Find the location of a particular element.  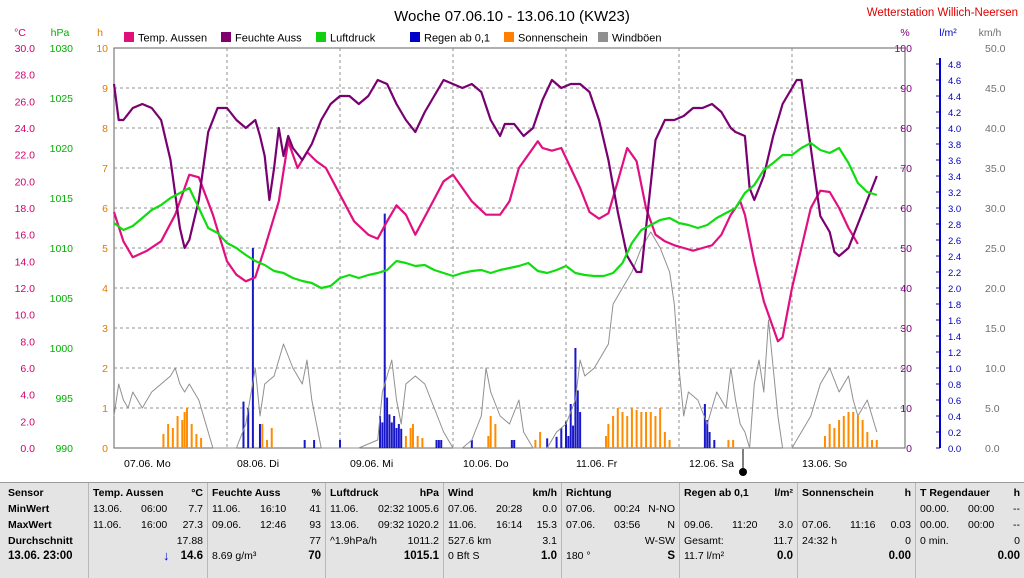

stat-value: 41 is located at coordinates (315, 509).